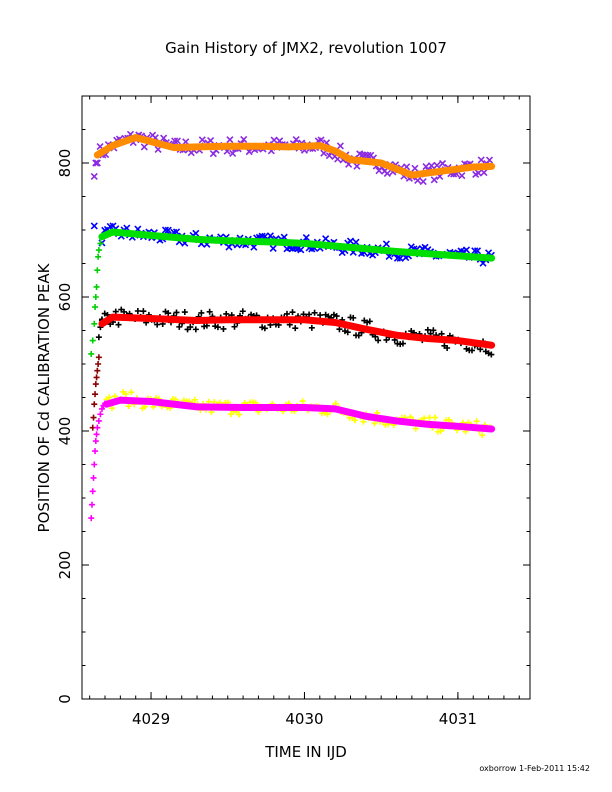 This screenshot has height=792, width=612. Describe the element at coordinates (534, 768) in the screenshot. I see `footer-credit: oxborrow 1-Feb-2011 15:42` at that location.